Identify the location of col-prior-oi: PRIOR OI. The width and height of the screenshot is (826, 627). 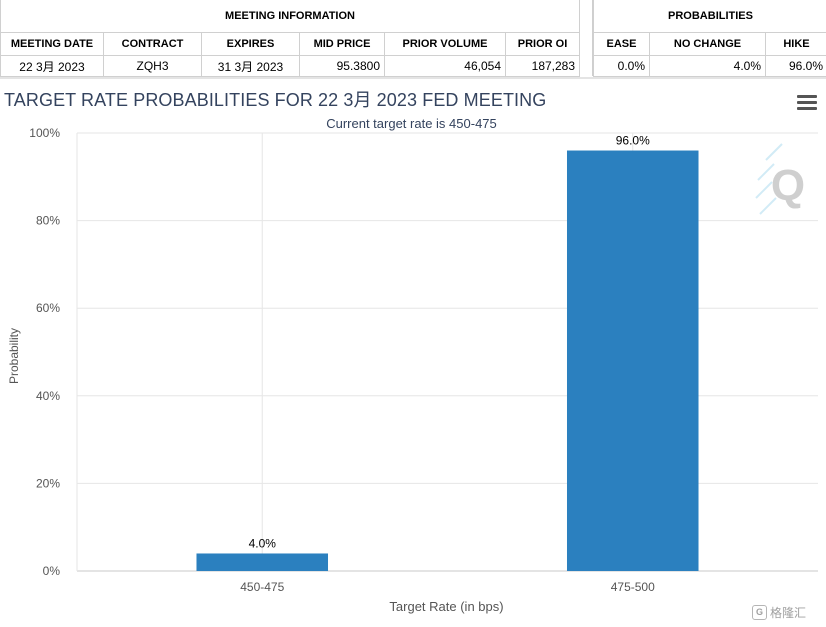
(542, 44).